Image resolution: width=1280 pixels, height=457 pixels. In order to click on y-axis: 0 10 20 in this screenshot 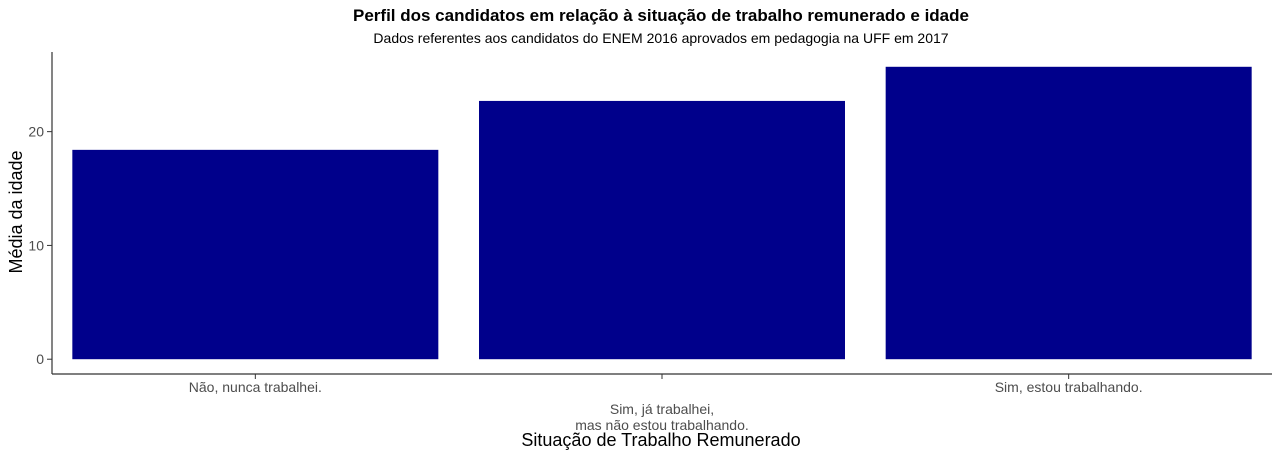, I will do `click(40, 213)`.